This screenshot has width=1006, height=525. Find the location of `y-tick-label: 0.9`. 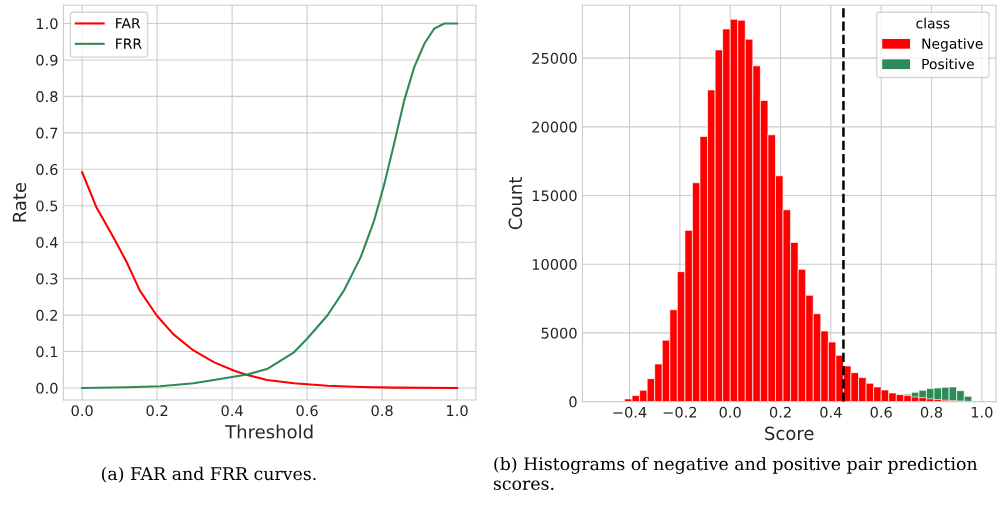

y-tick-label: 0.9 is located at coordinates (47, 60).